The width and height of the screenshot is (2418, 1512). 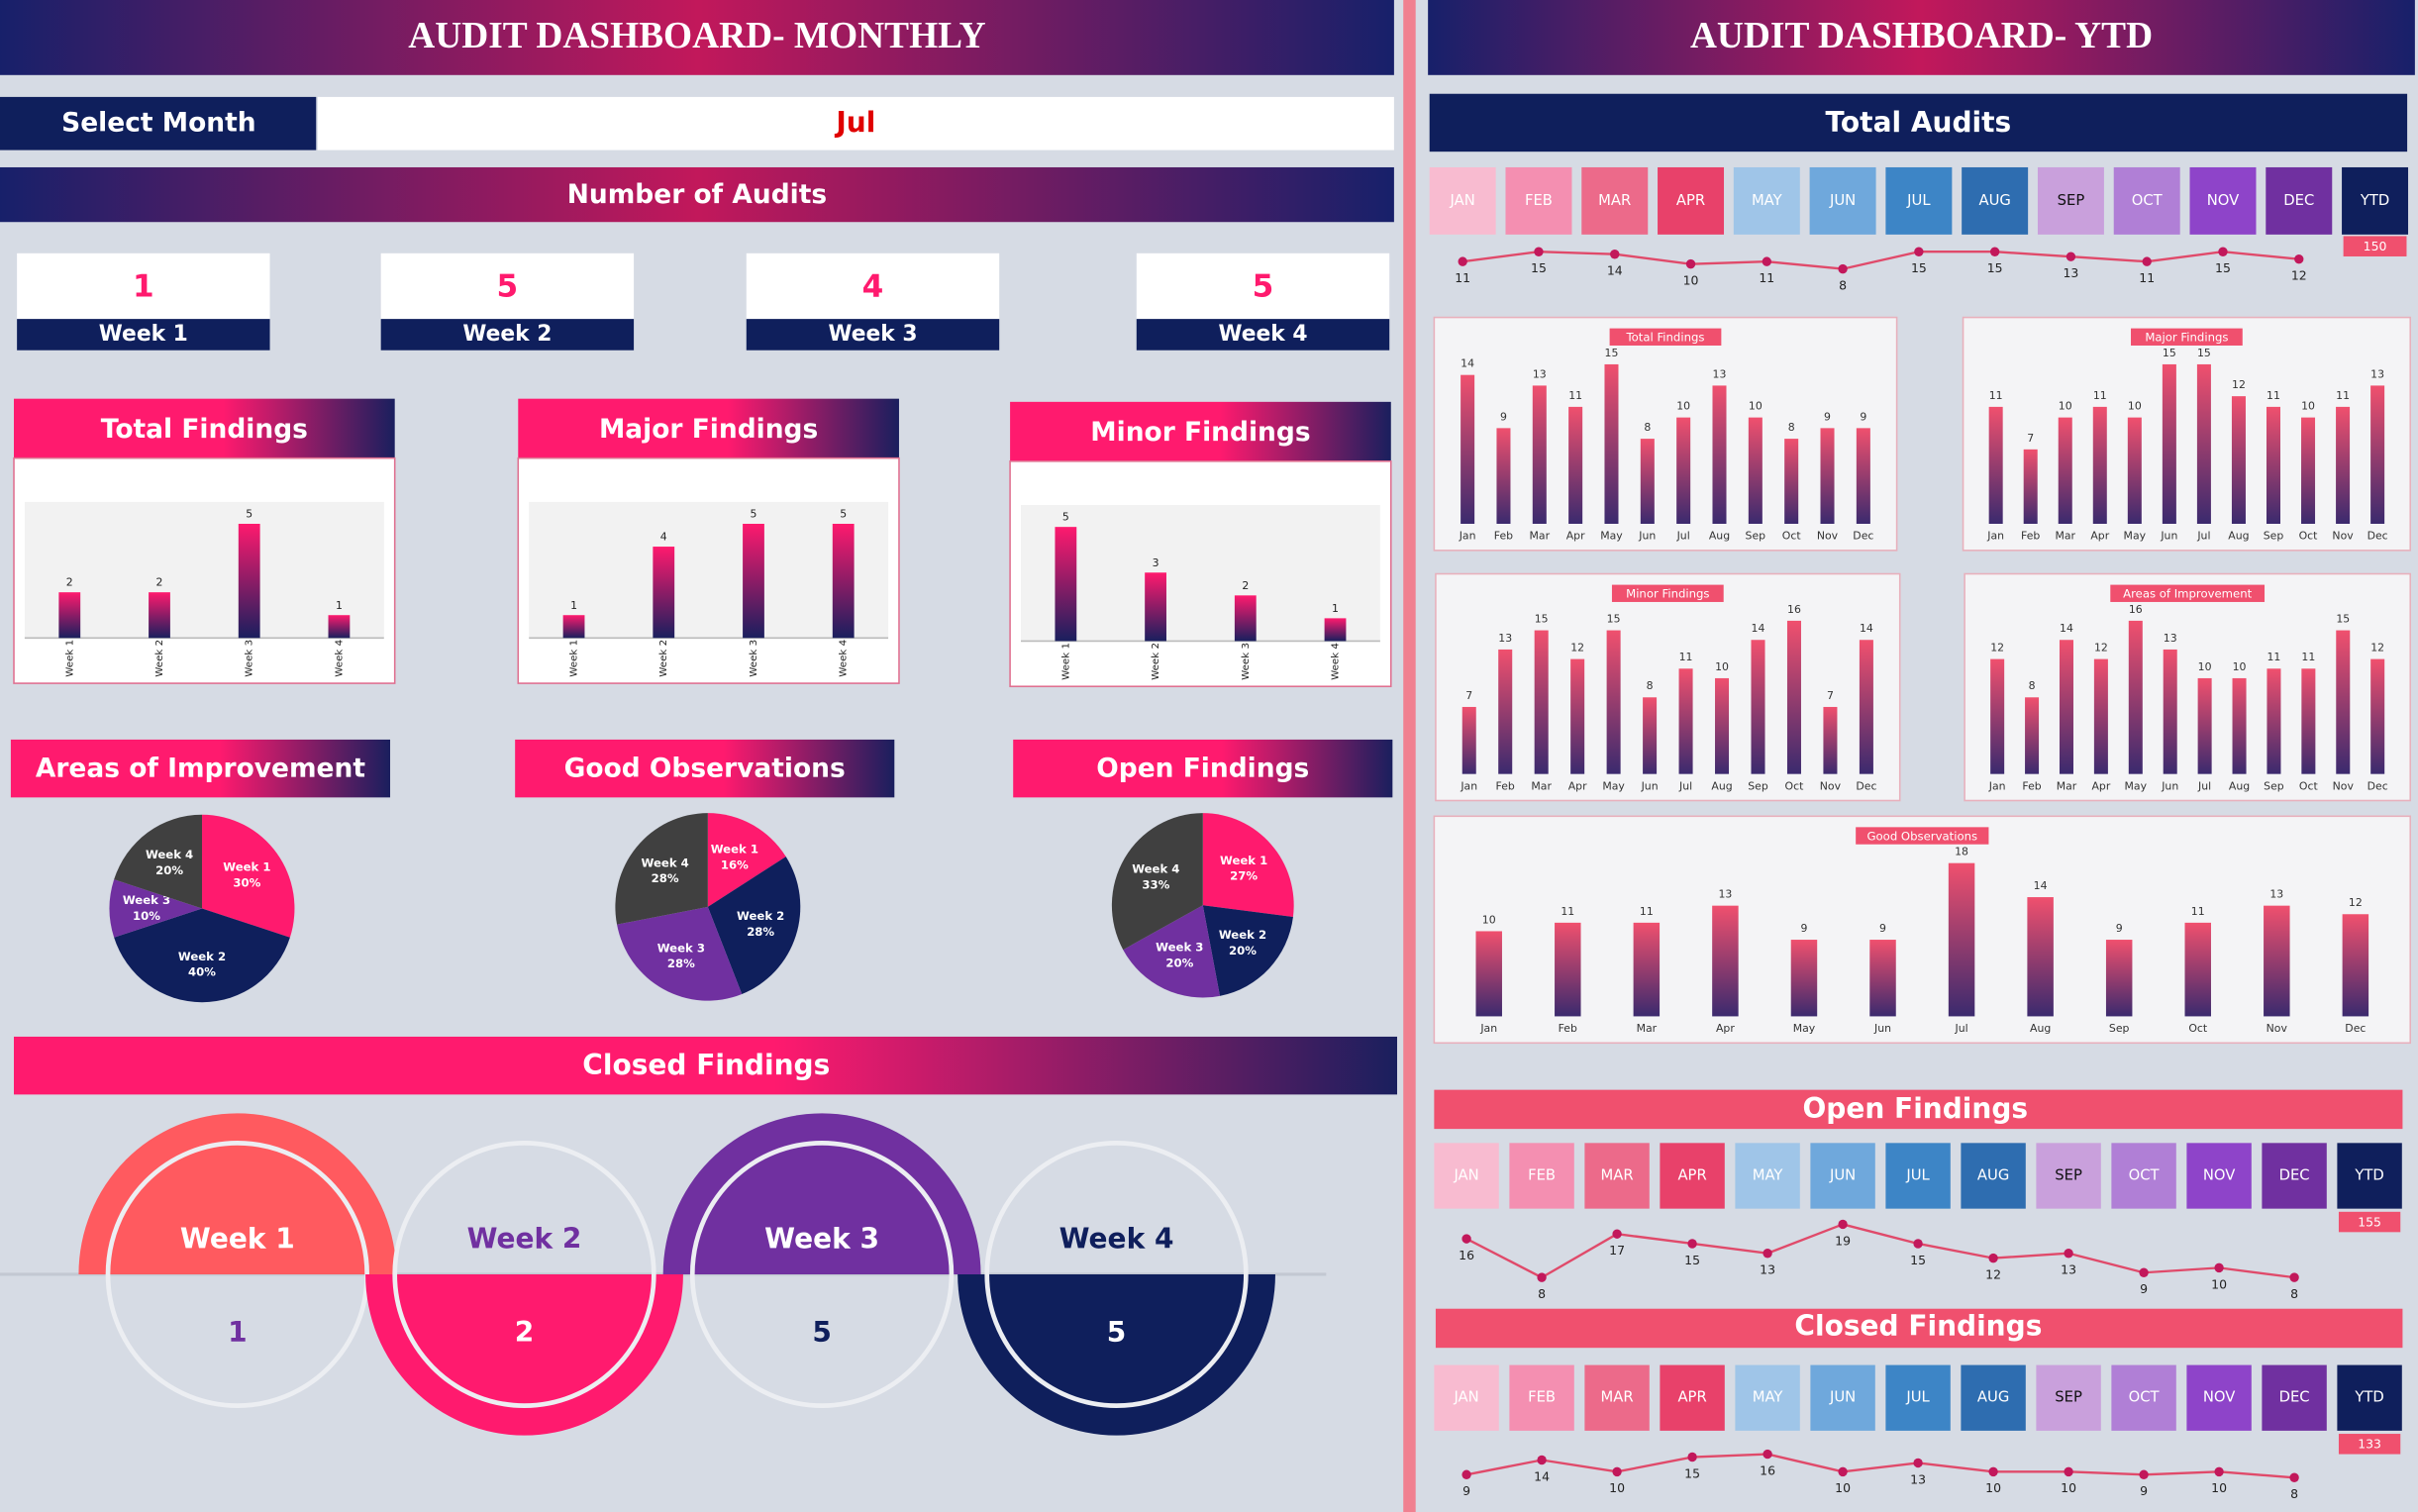 I want to click on slice-label: 20%, so click(x=1179, y=962).